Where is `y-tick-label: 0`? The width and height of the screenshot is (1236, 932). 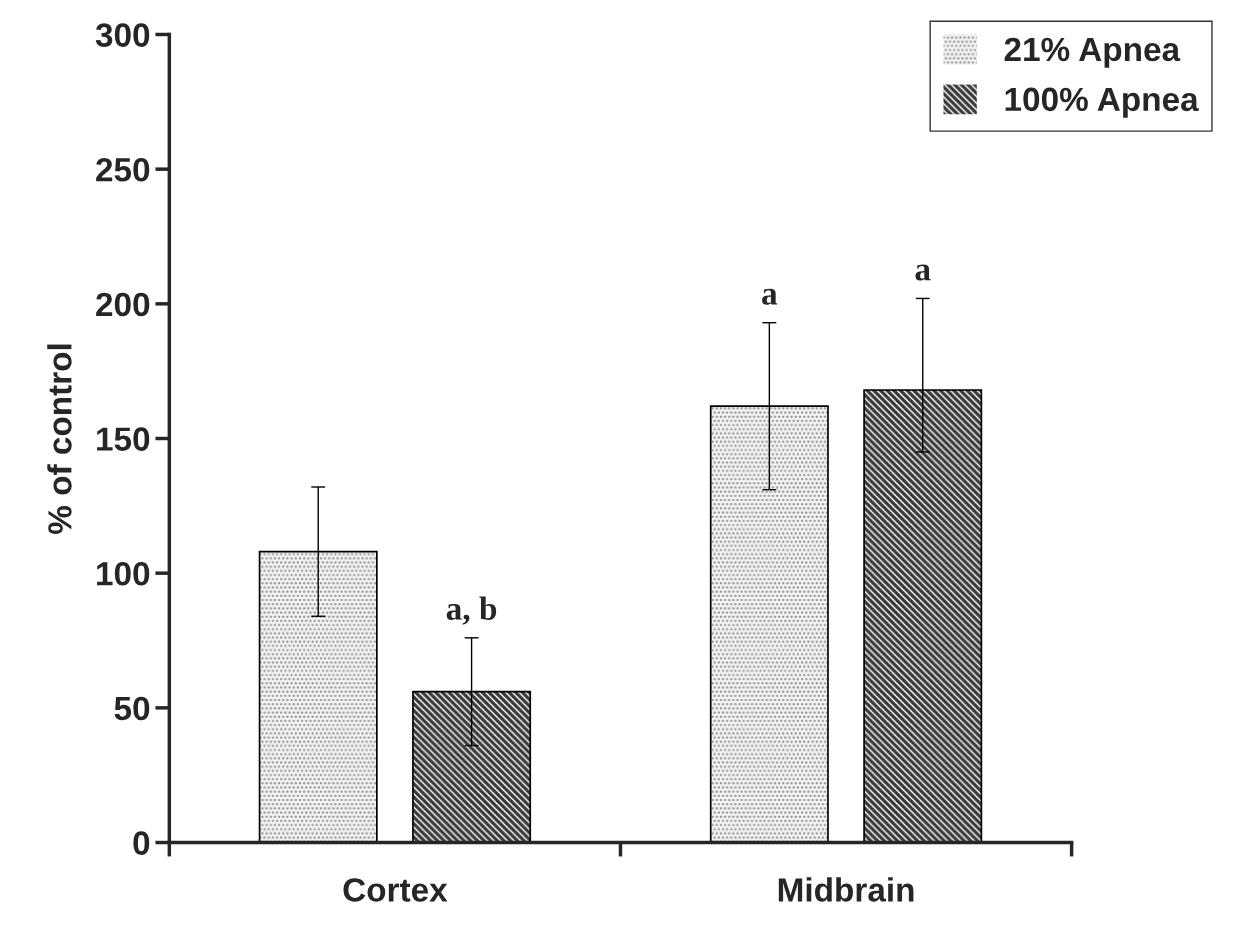
y-tick-label: 0 is located at coordinates (141, 843).